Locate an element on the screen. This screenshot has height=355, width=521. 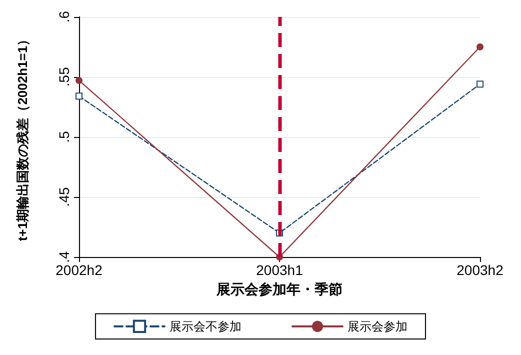
y-tick-label: .5 is located at coordinates (64, 136).